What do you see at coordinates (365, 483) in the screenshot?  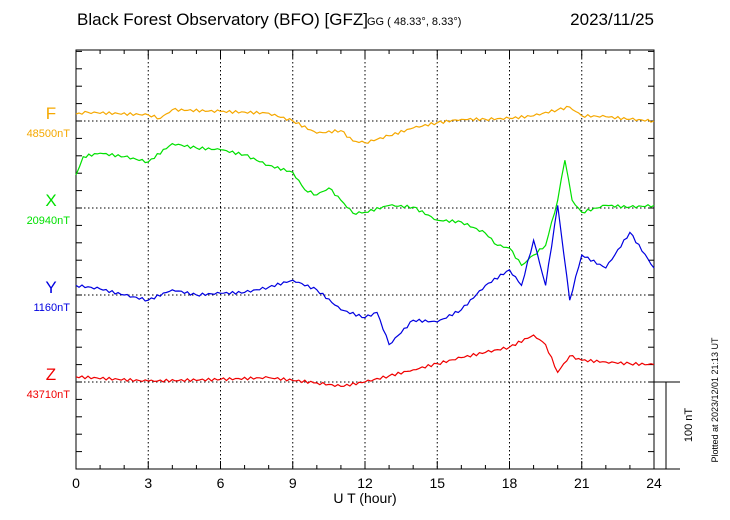 I see `x-tick-label: 12` at bounding box center [365, 483].